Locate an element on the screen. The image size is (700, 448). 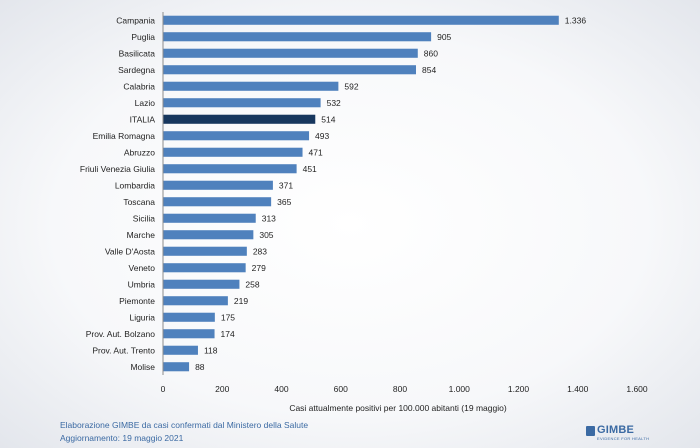
x-tick-label: 400 is located at coordinates (281, 389).